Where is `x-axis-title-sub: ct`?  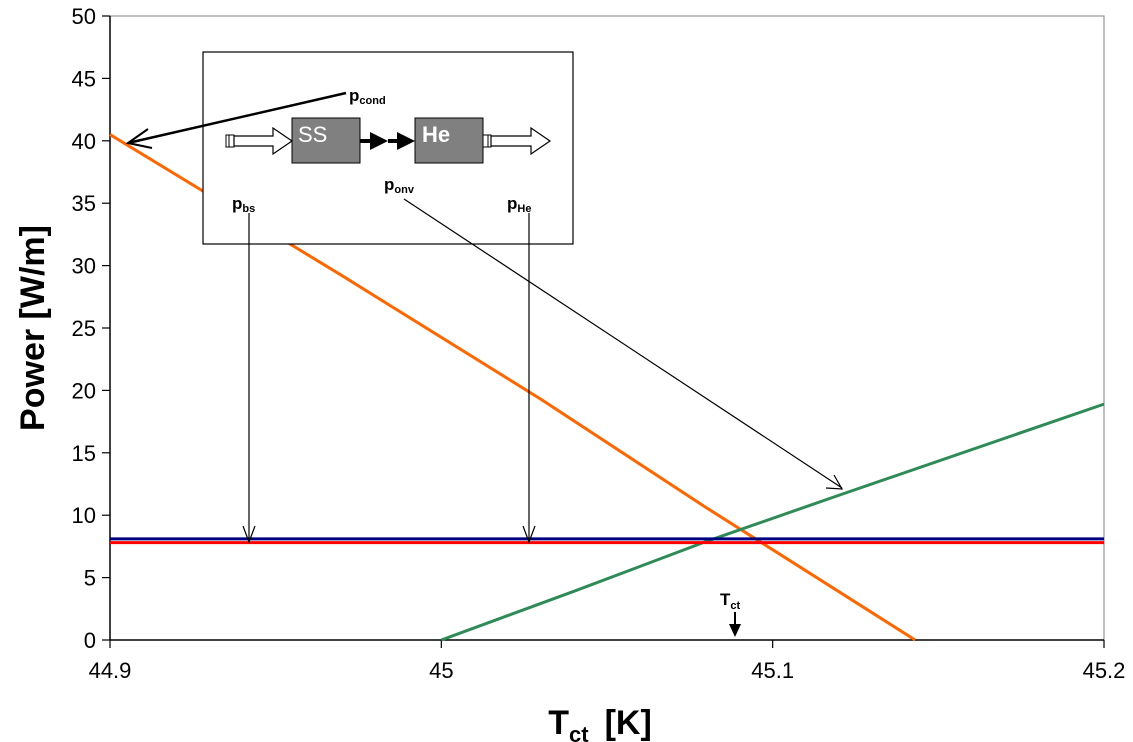 x-axis-title-sub: ct is located at coordinates (579, 732).